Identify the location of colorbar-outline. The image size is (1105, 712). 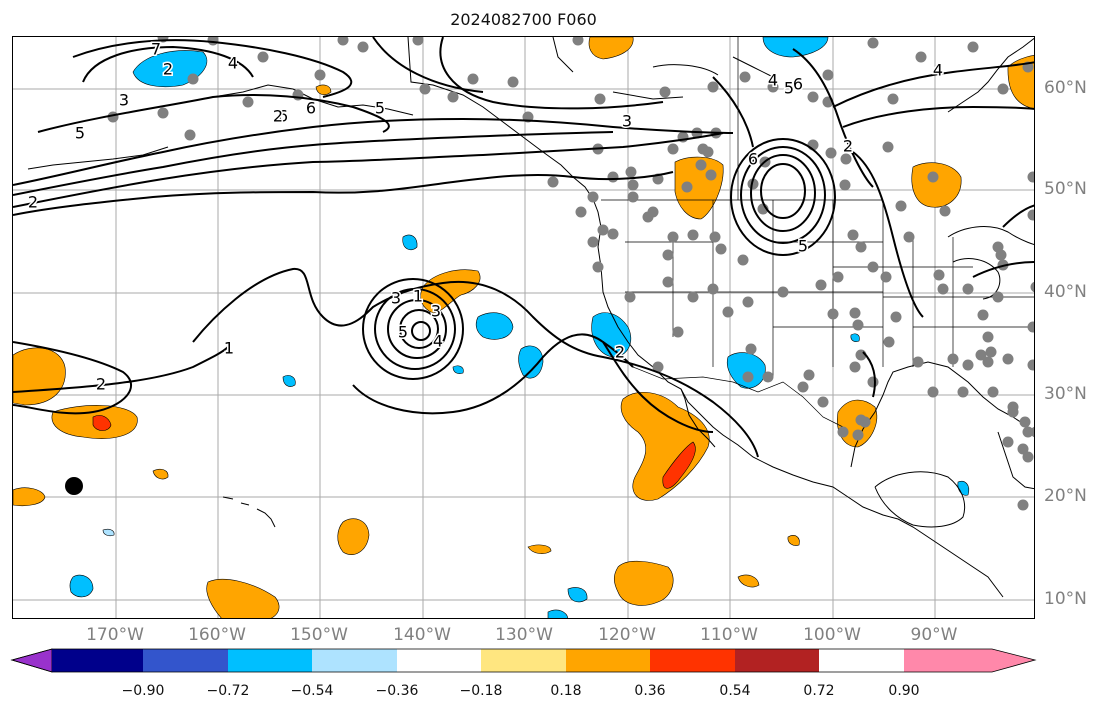
(523, 660).